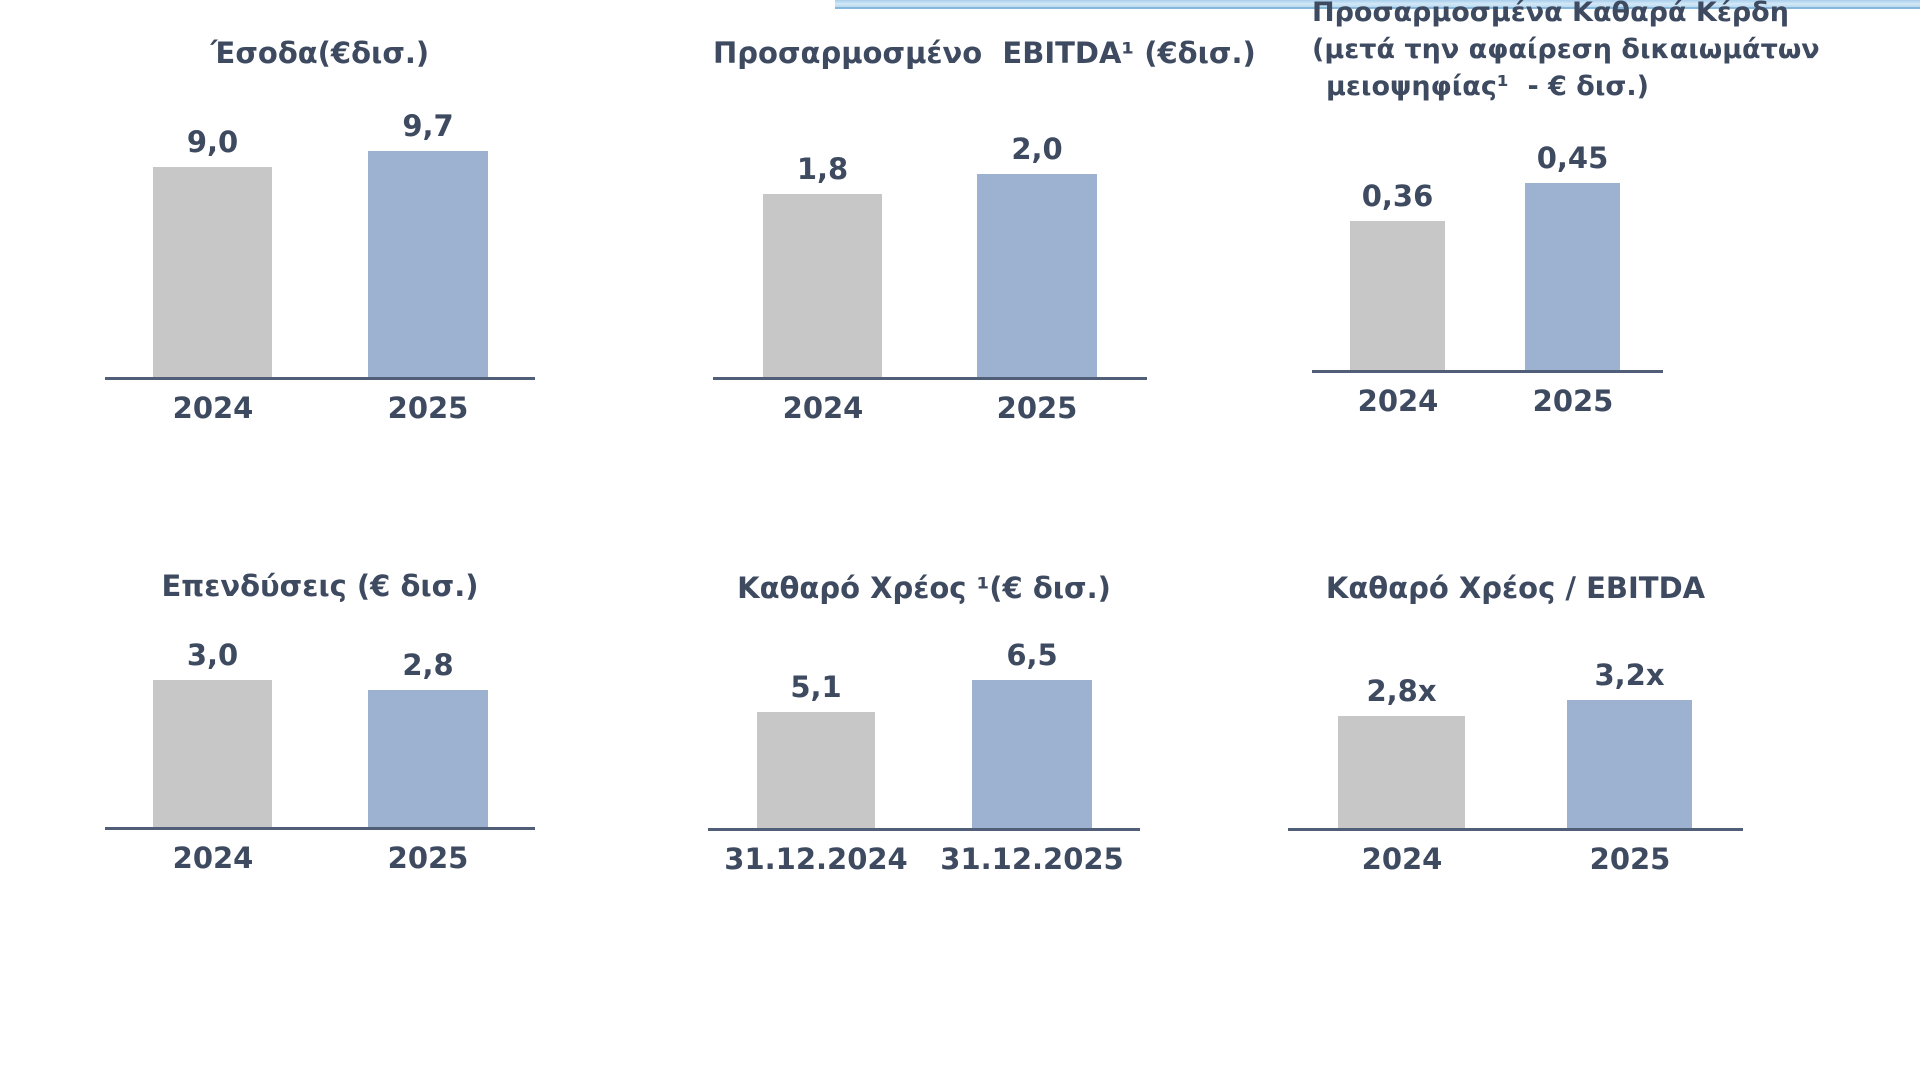  What do you see at coordinates (1032, 859) in the screenshot?
I see `category-label: 31.12.2025` at bounding box center [1032, 859].